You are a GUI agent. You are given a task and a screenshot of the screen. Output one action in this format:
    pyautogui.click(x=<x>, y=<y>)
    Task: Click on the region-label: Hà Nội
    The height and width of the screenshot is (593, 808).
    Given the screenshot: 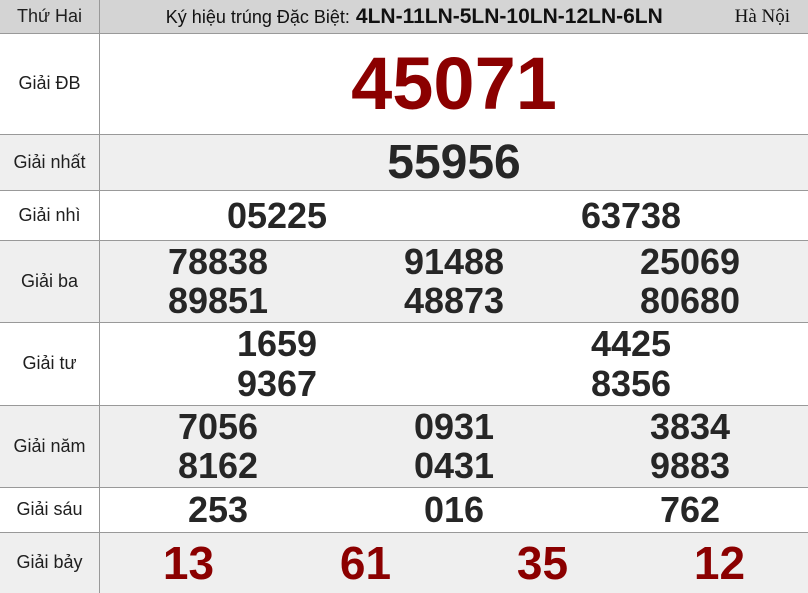 What is the action you would take?
    pyautogui.click(x=762, y=16)
    